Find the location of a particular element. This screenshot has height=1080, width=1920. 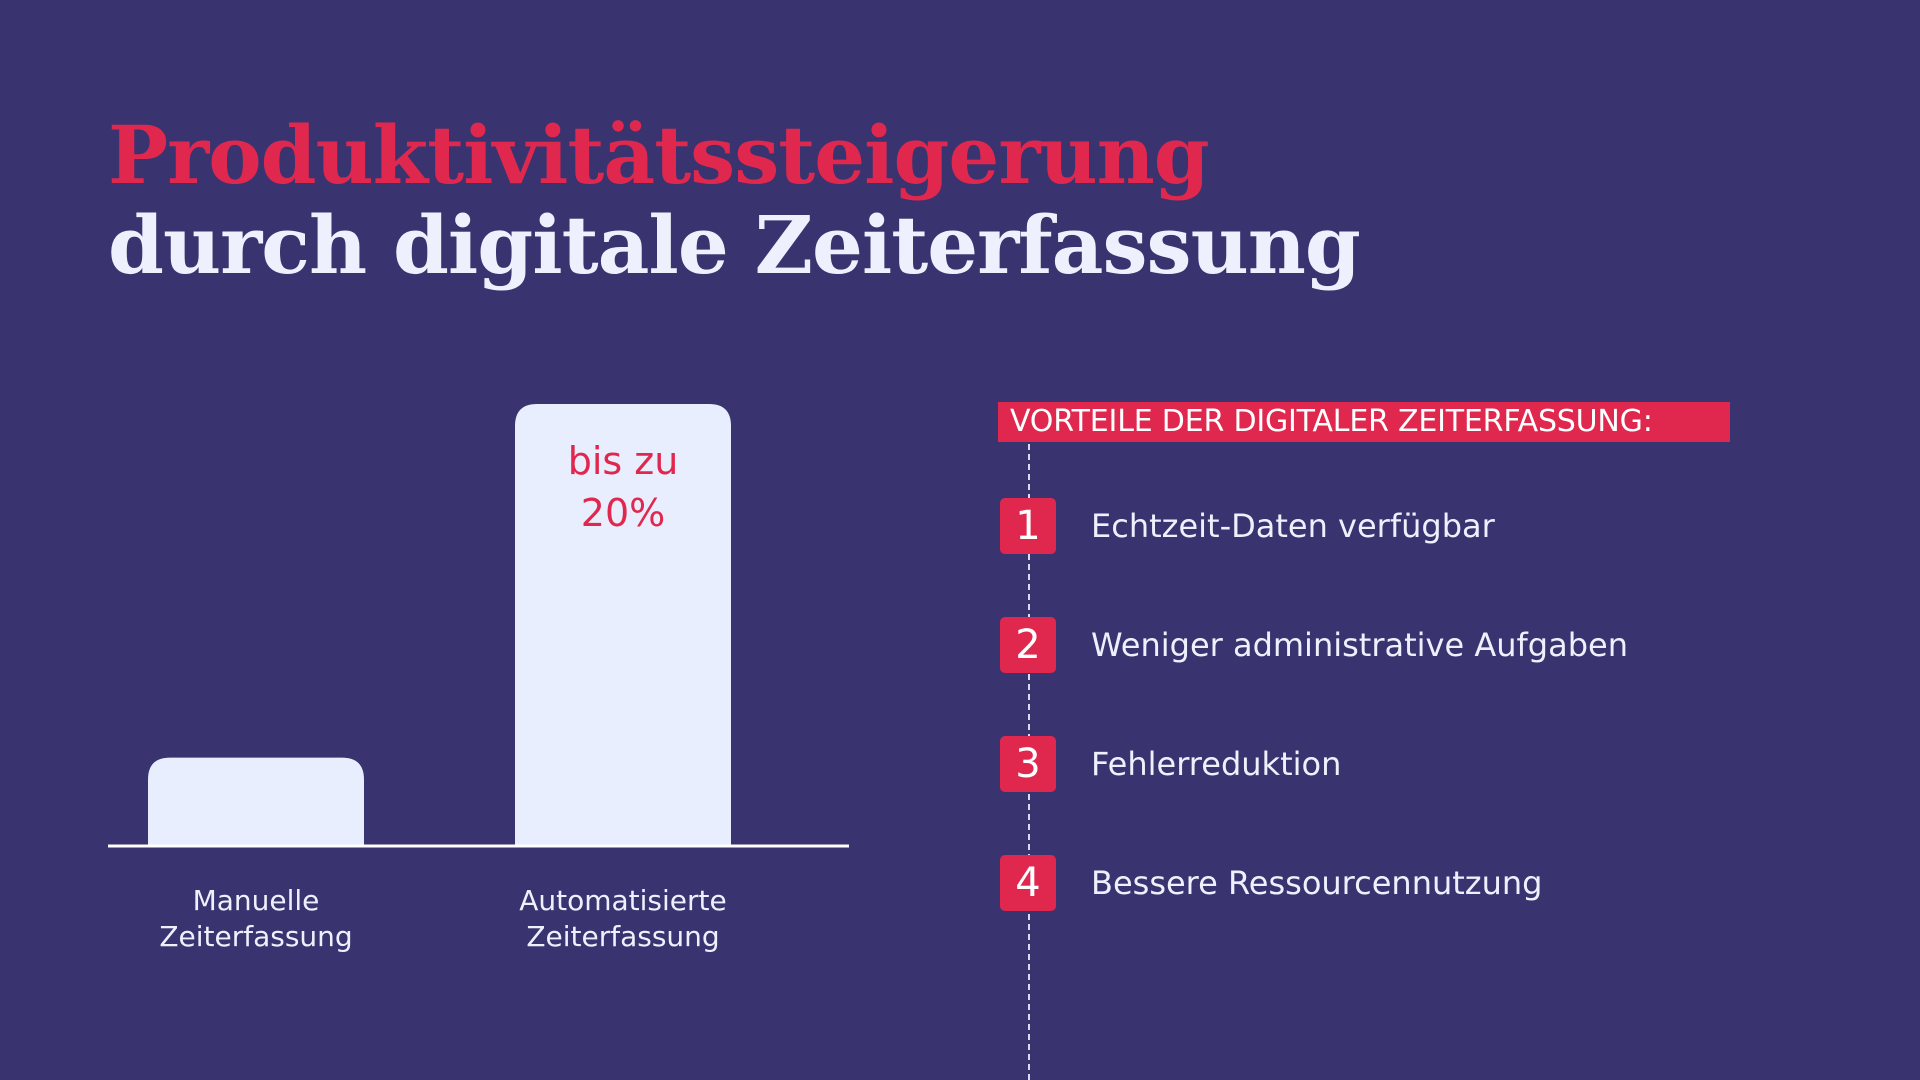

benefit-item-1: 1 Echtzeit-Daten verfügbar is located at coordinates (1247, 526).